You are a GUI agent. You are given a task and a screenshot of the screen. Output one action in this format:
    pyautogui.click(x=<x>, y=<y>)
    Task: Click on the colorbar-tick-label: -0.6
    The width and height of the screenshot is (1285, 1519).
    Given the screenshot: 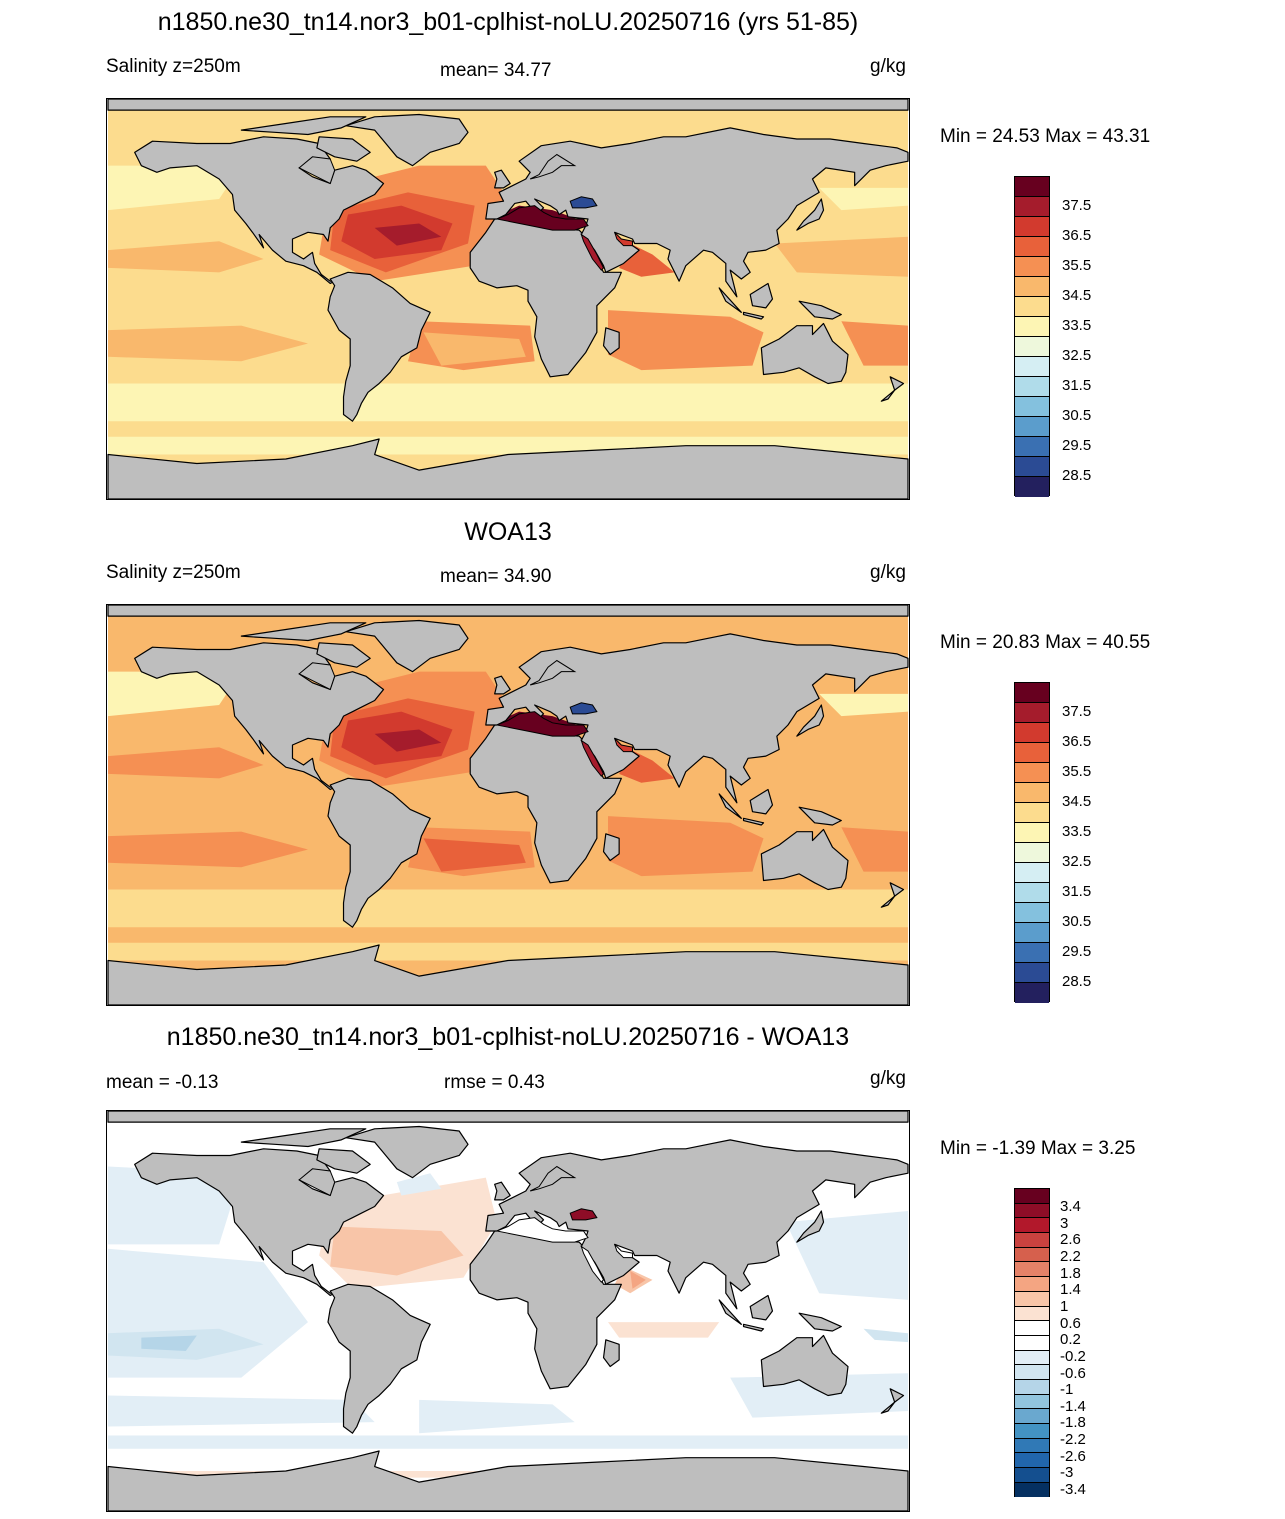 What is the action you would take?
    pyautogui.click(x=1073, y=1373)
    